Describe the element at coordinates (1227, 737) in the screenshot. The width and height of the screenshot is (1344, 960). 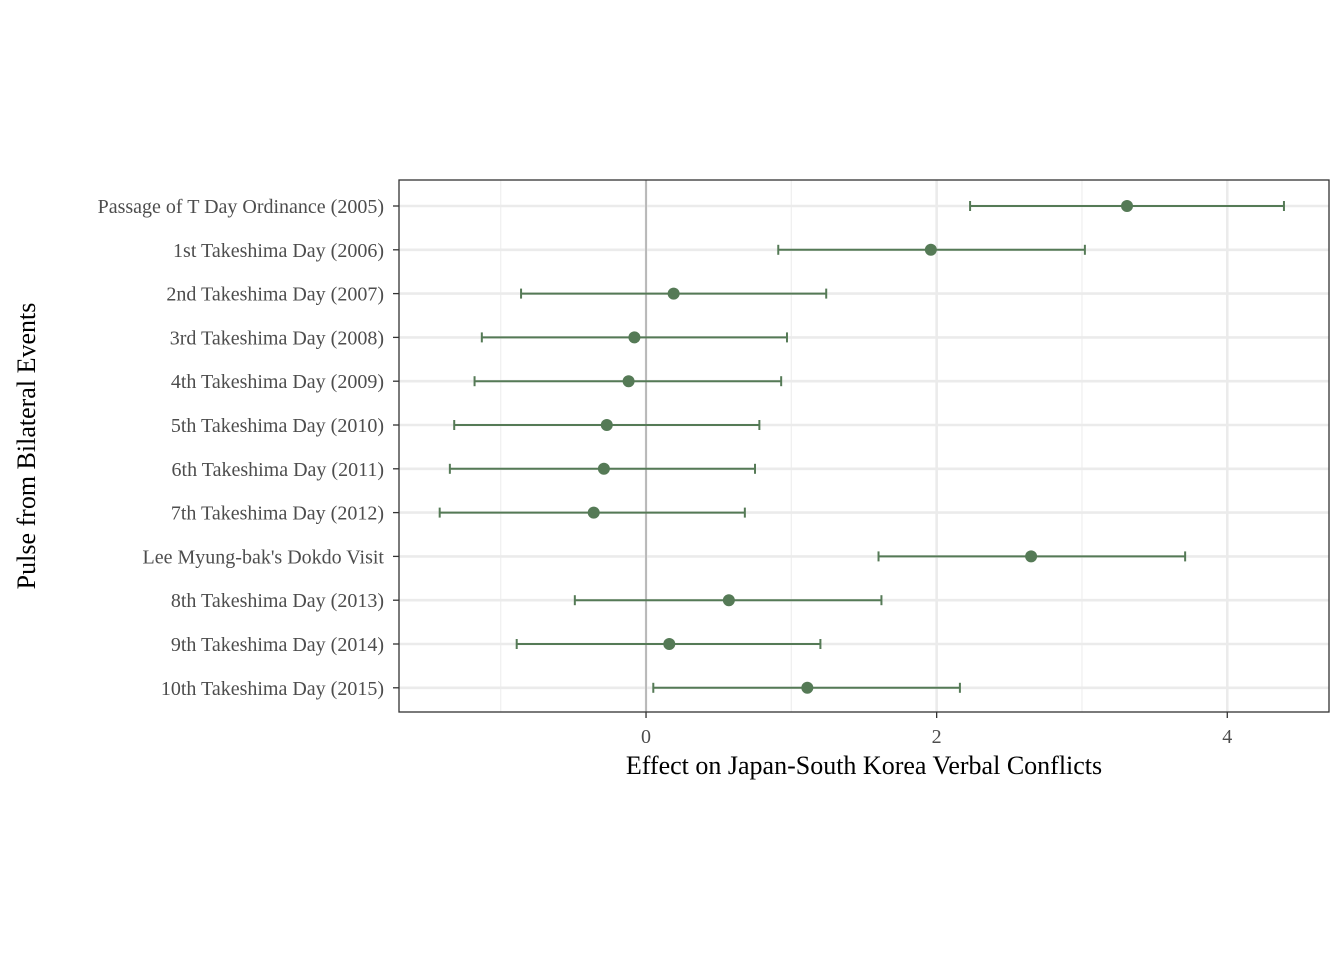
I see `x-tick-label: 4` at that location.